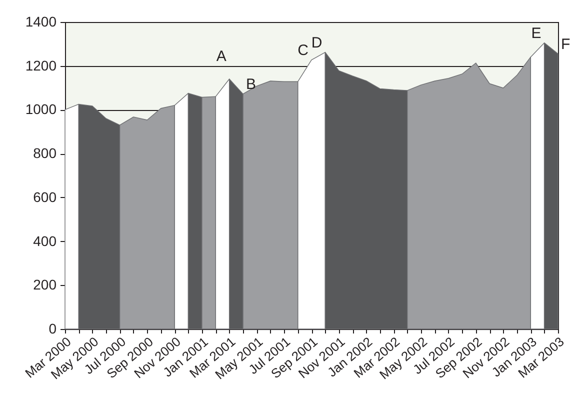 This screenshot has width=570, height=404. What do you see at coordinates (41, 65) in the screenshot?
I see `y-tick-label: 1200` at bounding box center [41, 65].